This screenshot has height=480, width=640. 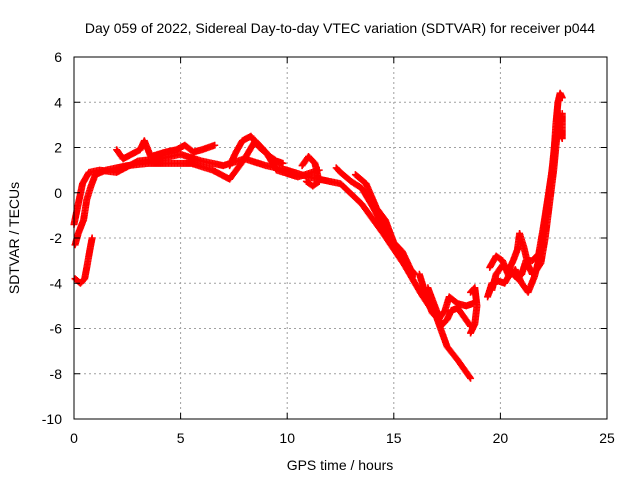 What do you see at coordinates (58, 102) in the screenshot?
I see `y-tick-label: 4` at bounding box center [58, 102].